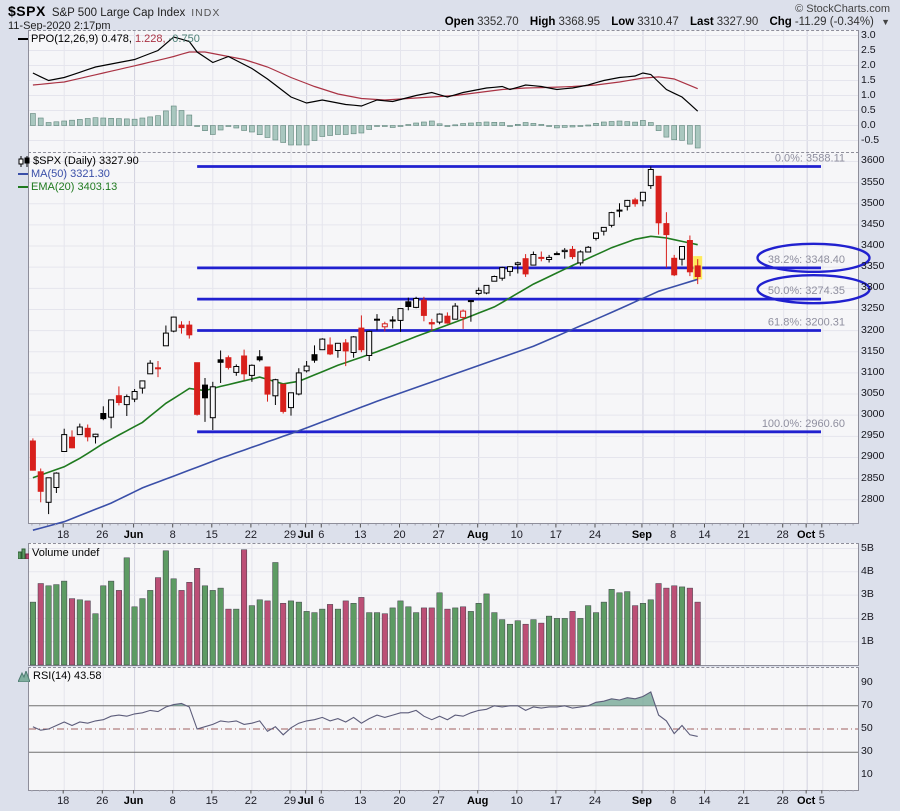 Image resolution: width=900 pixels, height=811 pixels. I want to click on x-axis-label: Aug, so click(477, 535).